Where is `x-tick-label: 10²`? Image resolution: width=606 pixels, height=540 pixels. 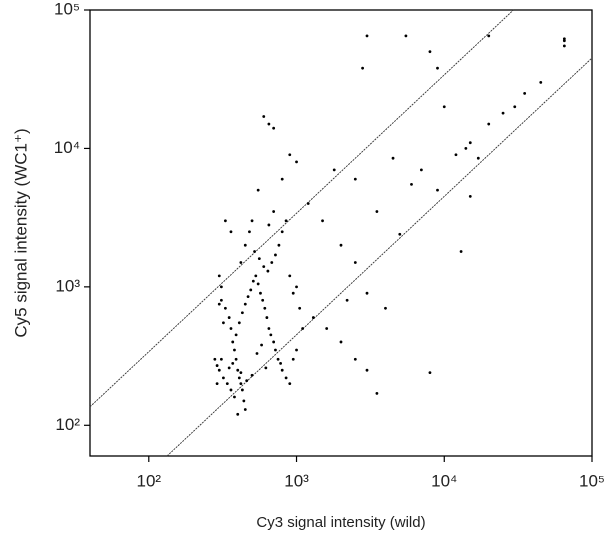
x-tick-label: 10² is located at coordinates (149, 480).